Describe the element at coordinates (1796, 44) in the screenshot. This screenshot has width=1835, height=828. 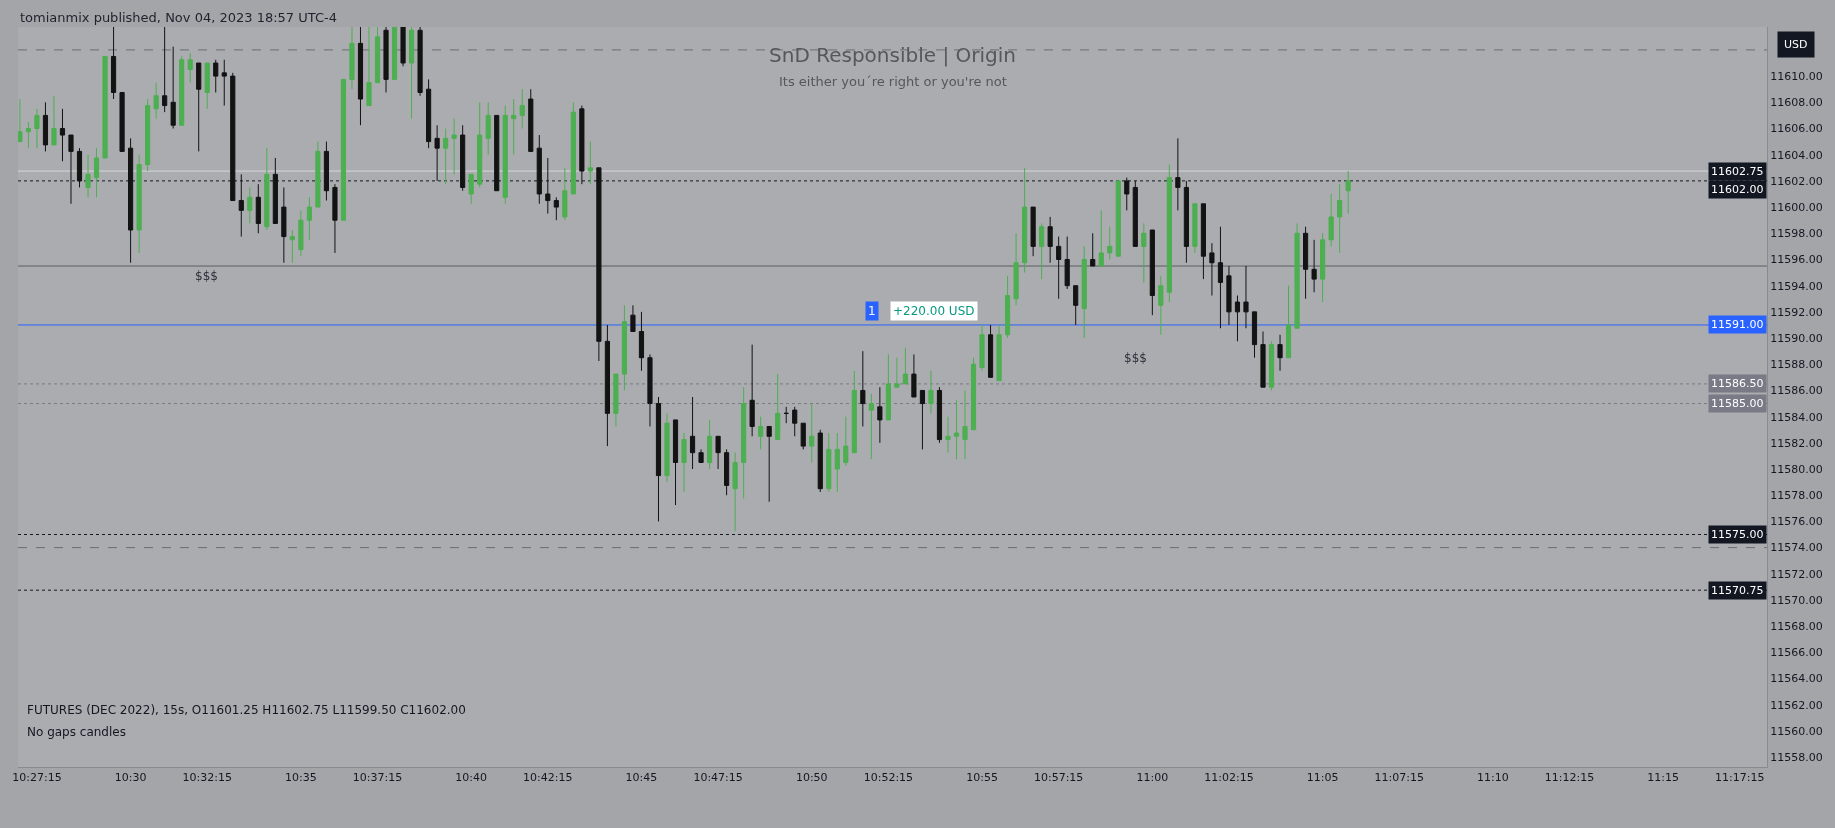
I see `text: USD` at that location.